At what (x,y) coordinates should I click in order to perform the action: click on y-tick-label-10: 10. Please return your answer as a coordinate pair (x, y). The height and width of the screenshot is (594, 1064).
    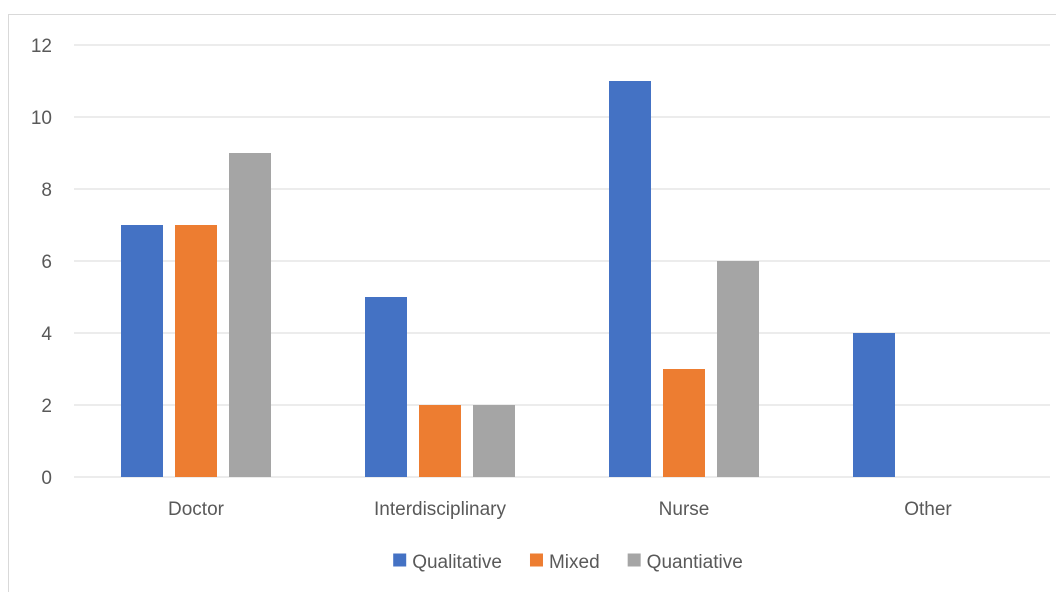
    Looking at the image, I should click on (41, 118).